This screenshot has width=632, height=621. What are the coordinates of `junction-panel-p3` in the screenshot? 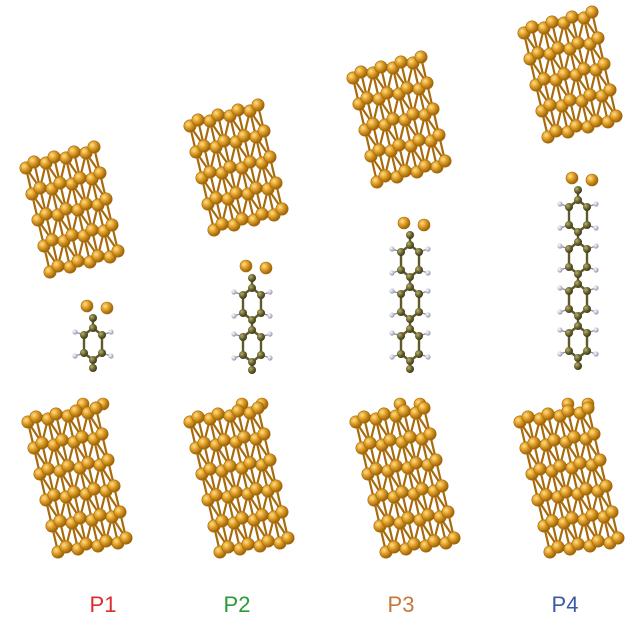 It's located at (403, 304).